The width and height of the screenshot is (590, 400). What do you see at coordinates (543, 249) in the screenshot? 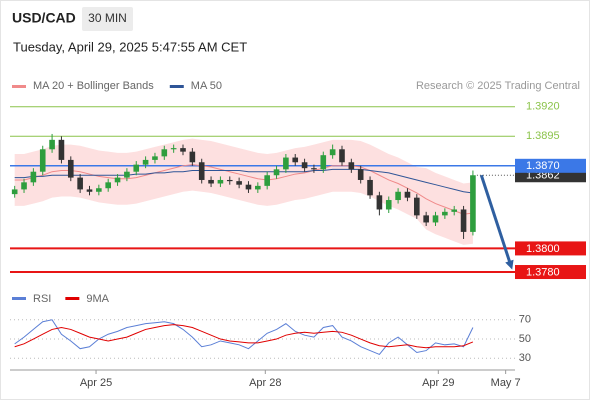
I see `level-label: 1.3800` at bounding box center [543, 249].